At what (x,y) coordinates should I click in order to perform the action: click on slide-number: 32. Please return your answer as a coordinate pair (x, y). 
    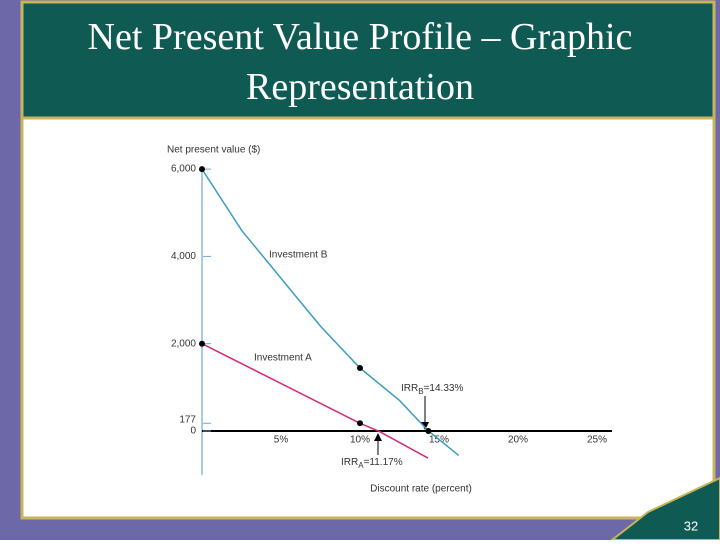
    Looking at the image, I should click on (691, 525).